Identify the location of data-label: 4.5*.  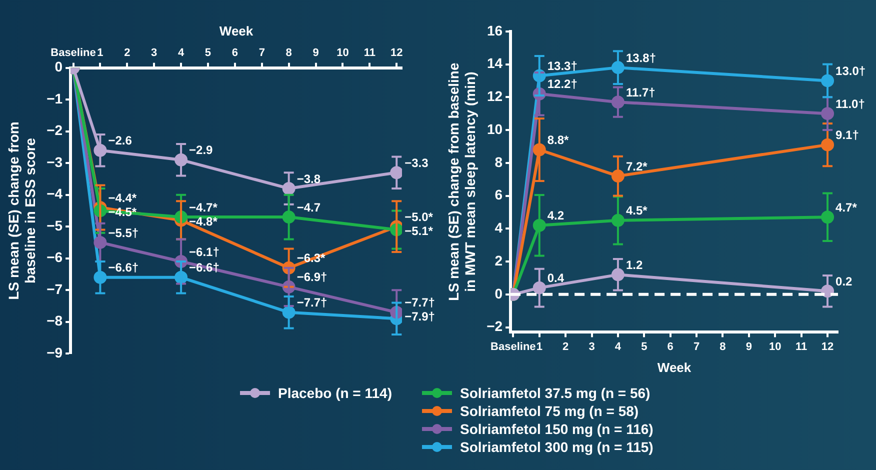
(637, 211).